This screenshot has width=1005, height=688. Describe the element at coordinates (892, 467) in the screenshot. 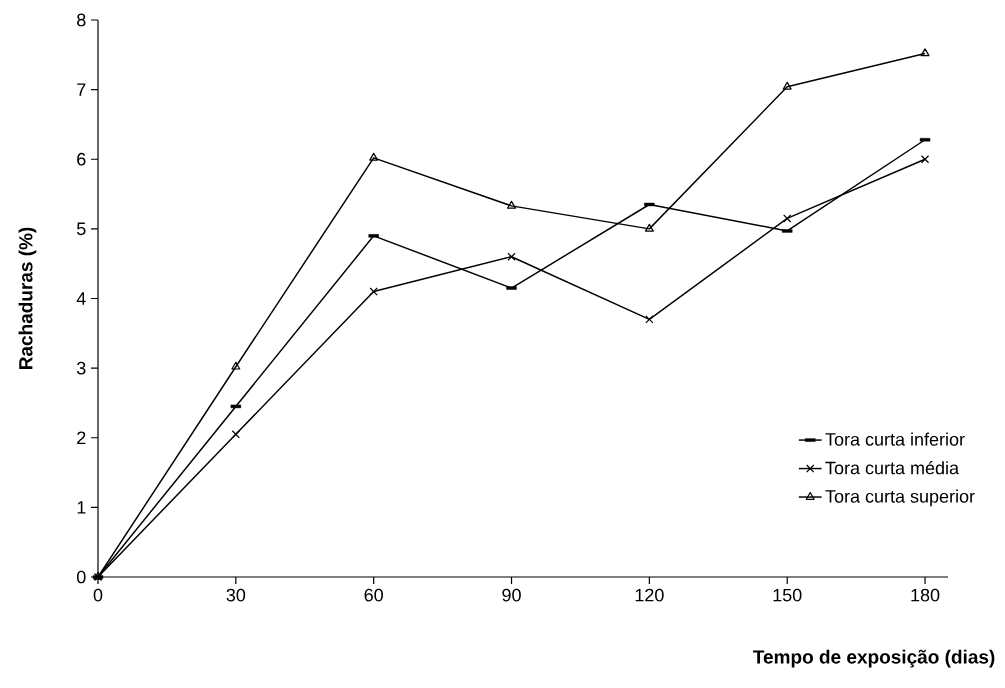

I see `legend-label: Tora curta média` at that location.